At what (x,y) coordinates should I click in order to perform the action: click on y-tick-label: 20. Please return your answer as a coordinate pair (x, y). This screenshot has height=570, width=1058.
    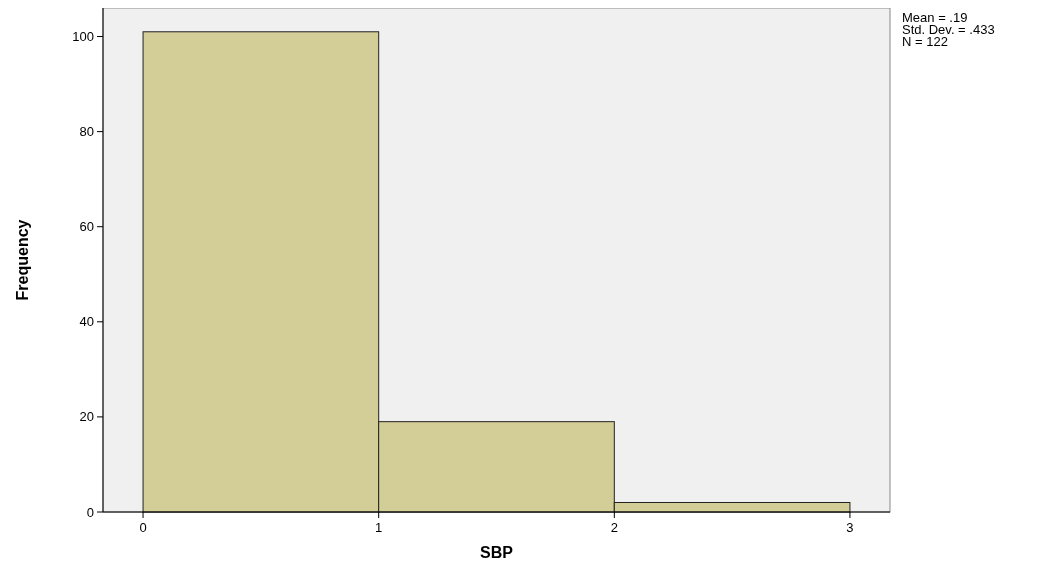
    Looking at the image, I should click on (86, 417).